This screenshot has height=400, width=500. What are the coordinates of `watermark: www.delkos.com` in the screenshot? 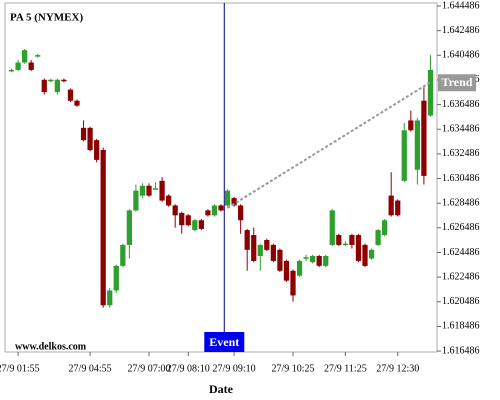 It's located at (51, 346).